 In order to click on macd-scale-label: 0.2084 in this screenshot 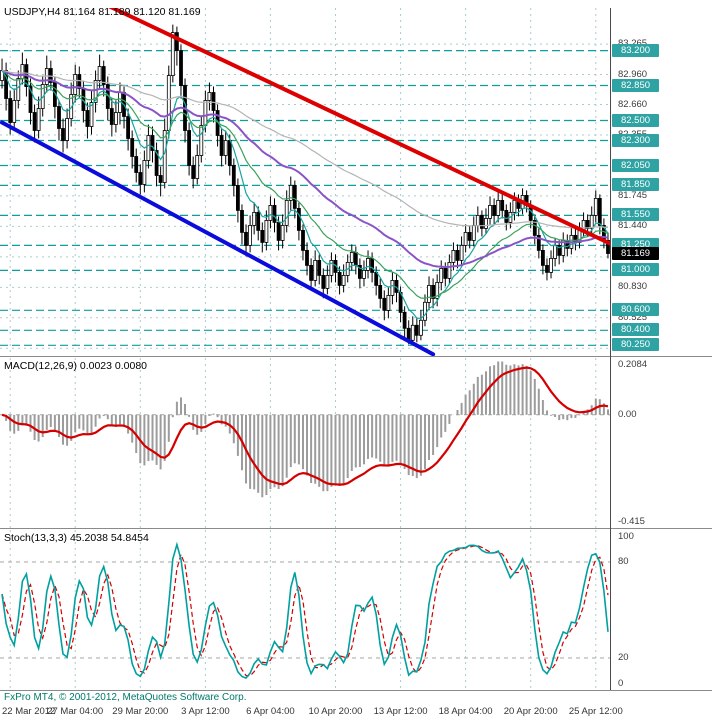, I will do `click(633, 364)`.